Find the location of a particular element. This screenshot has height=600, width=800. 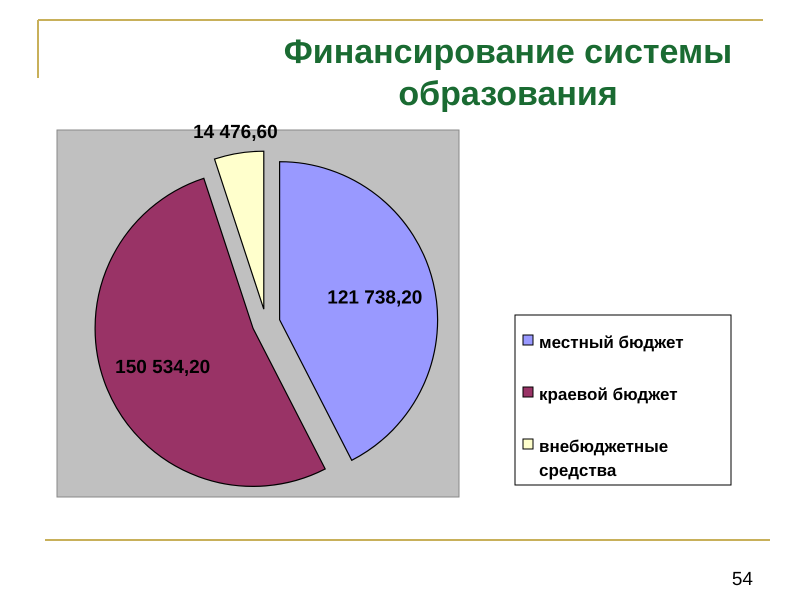

legend-label: краевой бюджет is located at coordinates (608, 394).